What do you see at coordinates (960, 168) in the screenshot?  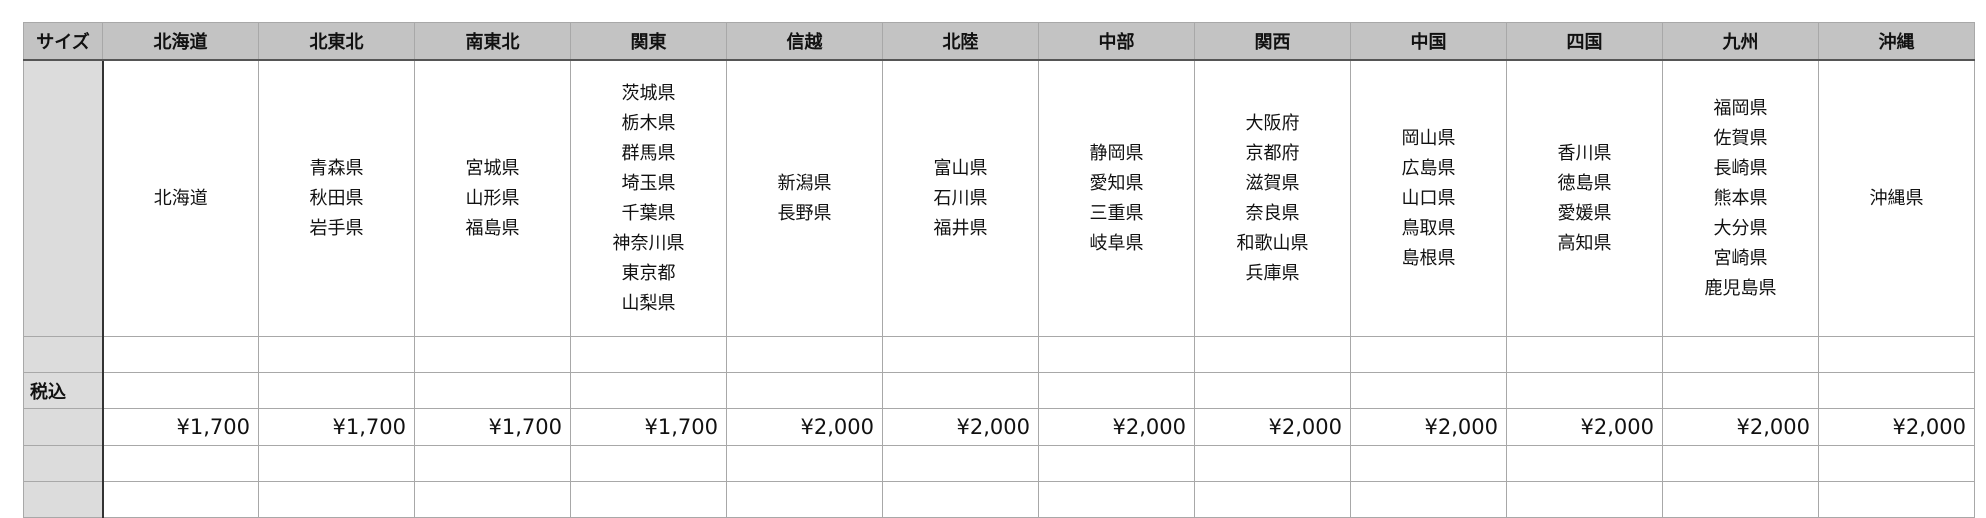 I see `prefecture-name: 富山県` at bounding box center [960, 168].